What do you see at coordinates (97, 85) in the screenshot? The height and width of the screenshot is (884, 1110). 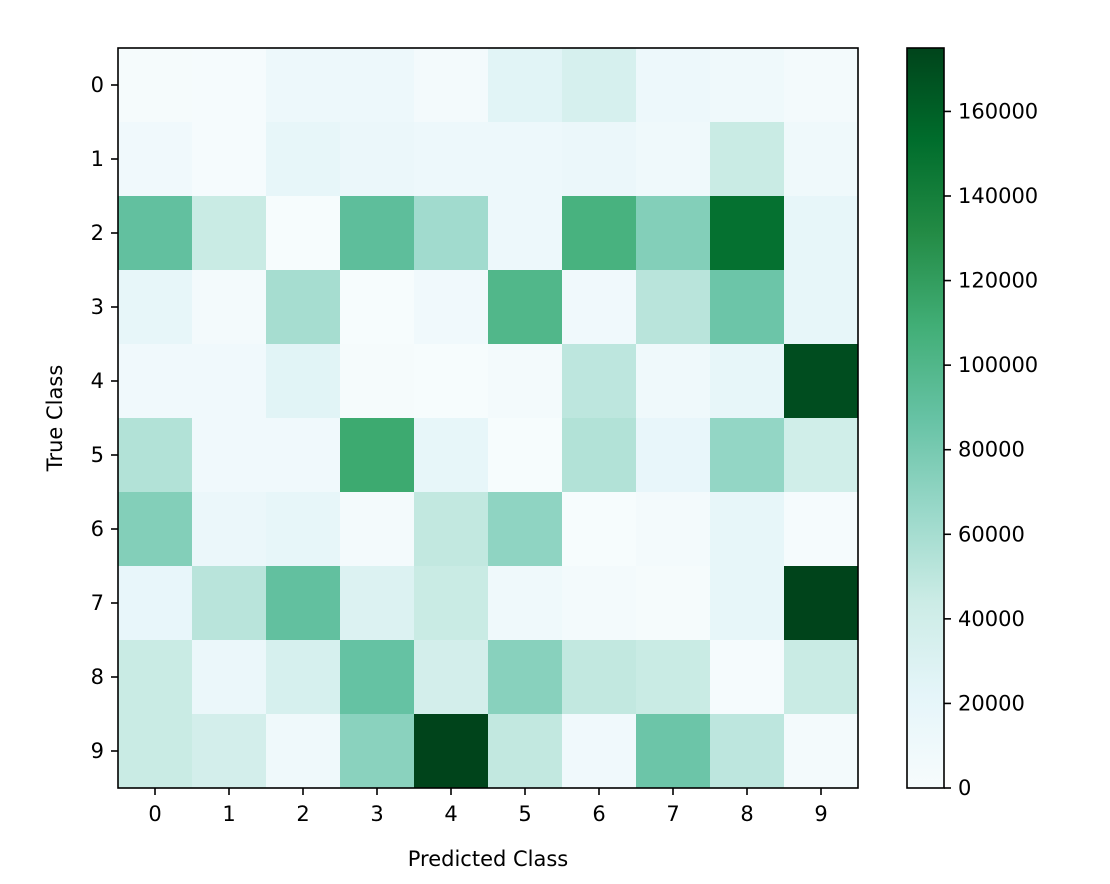 I see `y-tick-label: 0` at bounding box center [97, 85].